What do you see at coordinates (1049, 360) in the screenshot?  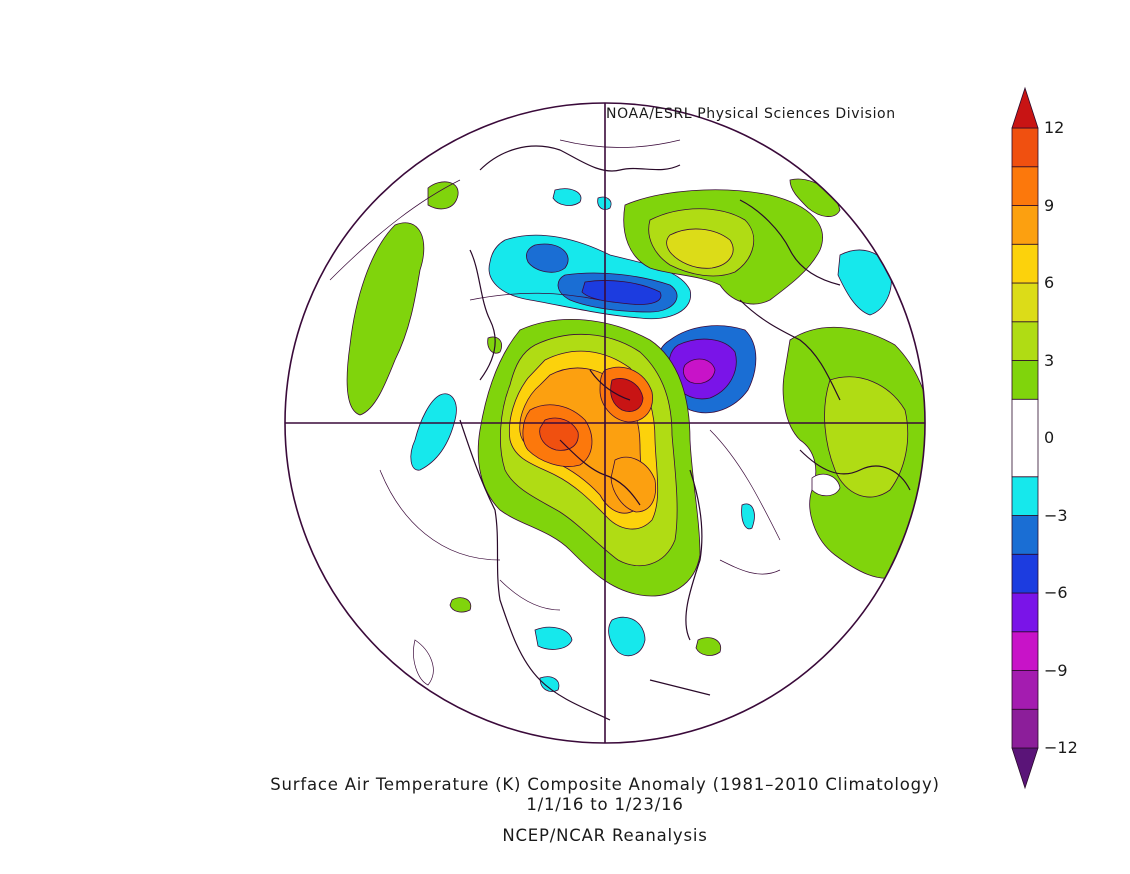 I see `colorbar-tick-label: 3` at bounding box center [1049, 360].